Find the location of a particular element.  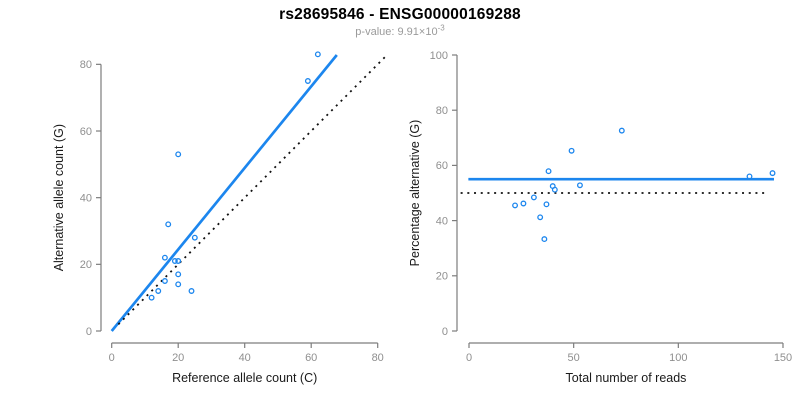

x-axis-title: Reference allele count (C) is located at coordinates (244, 378).